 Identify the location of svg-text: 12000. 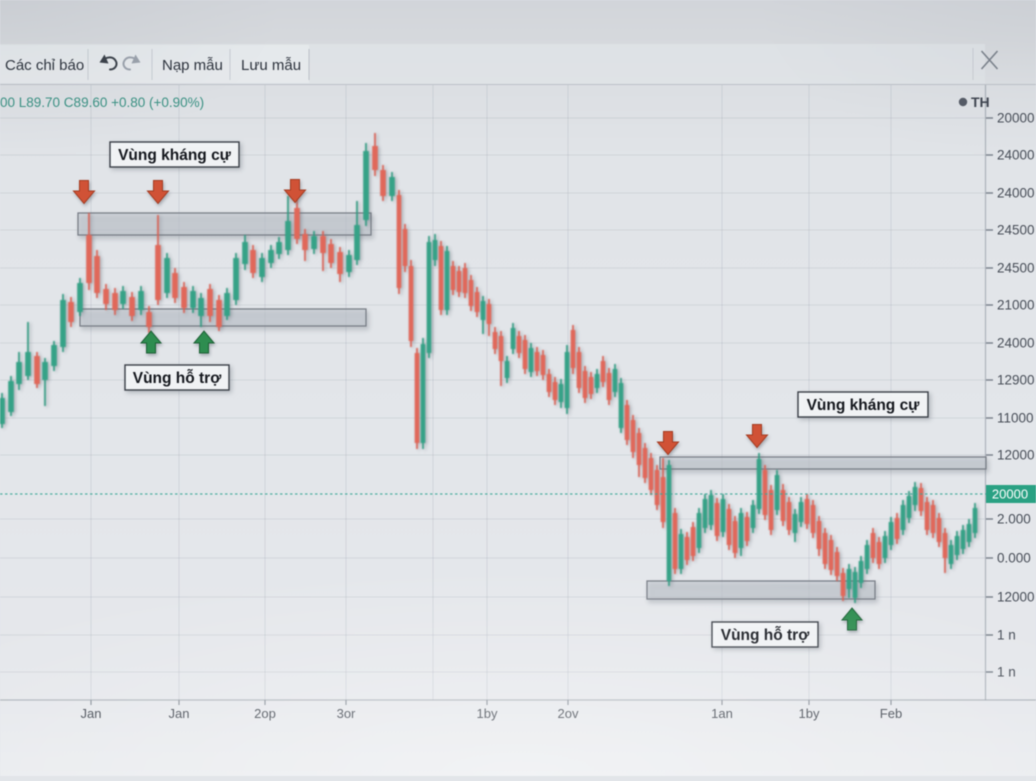
(1016, 455).